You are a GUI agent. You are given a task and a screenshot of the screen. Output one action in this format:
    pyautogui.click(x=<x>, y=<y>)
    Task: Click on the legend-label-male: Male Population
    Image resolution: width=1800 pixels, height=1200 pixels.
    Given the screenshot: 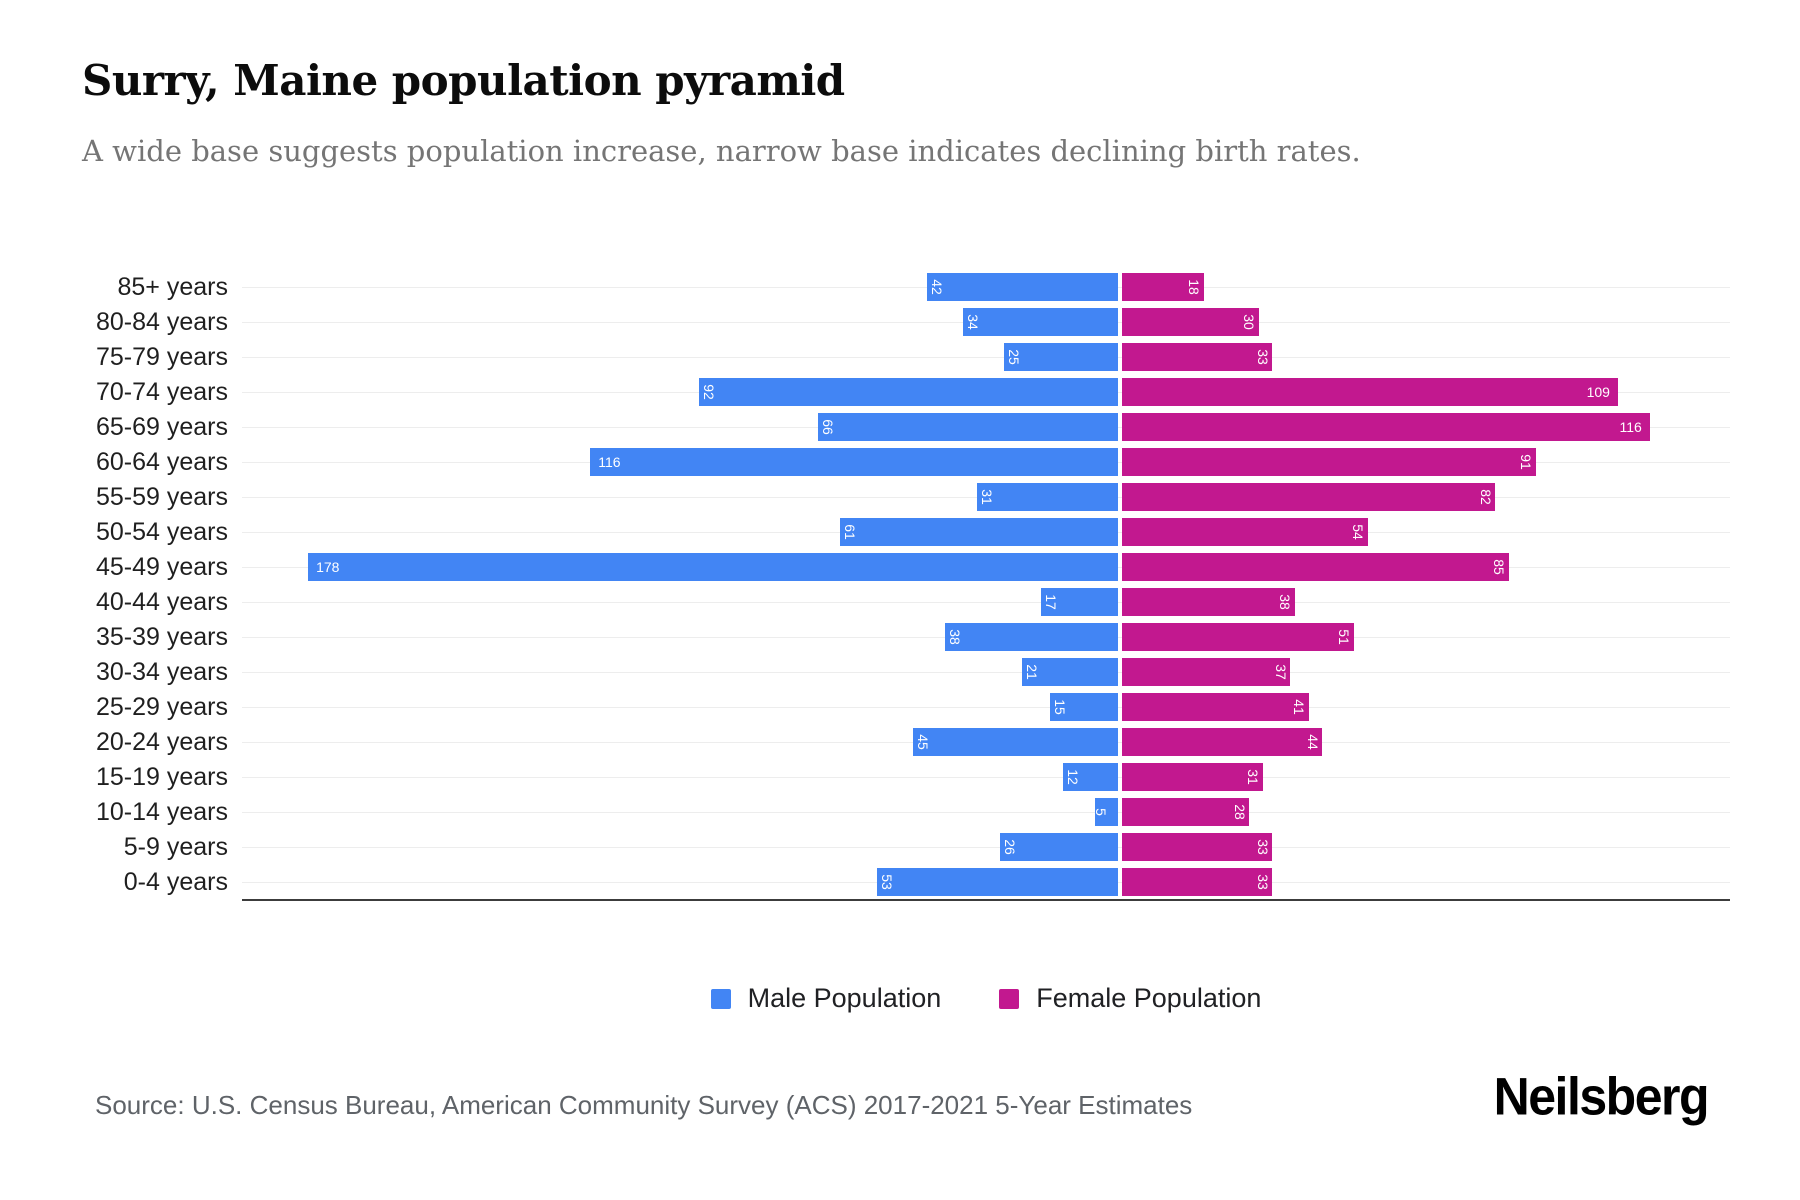 What is the action you would take?
    pyautogui.click(x=844, y=998)
    